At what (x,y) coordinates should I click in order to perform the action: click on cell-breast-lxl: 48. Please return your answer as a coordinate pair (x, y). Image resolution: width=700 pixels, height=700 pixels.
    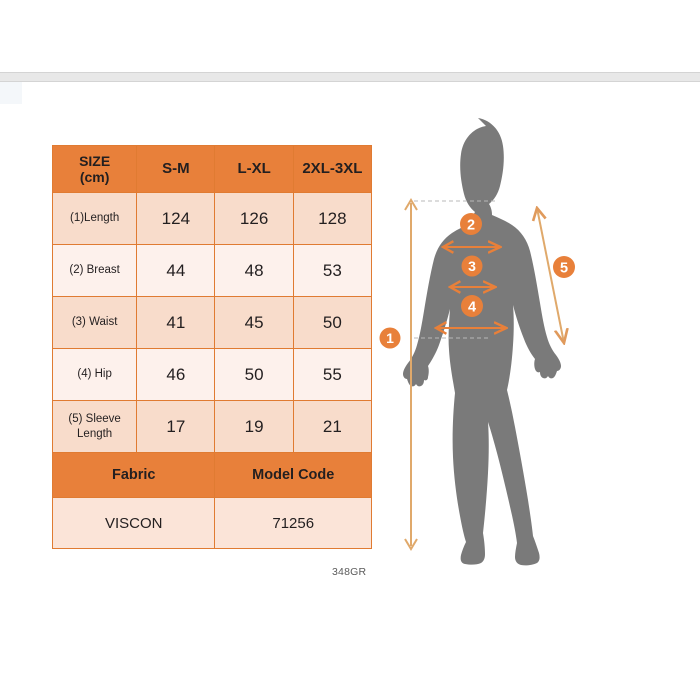
    Looking at the image, I should click on (254, 270).